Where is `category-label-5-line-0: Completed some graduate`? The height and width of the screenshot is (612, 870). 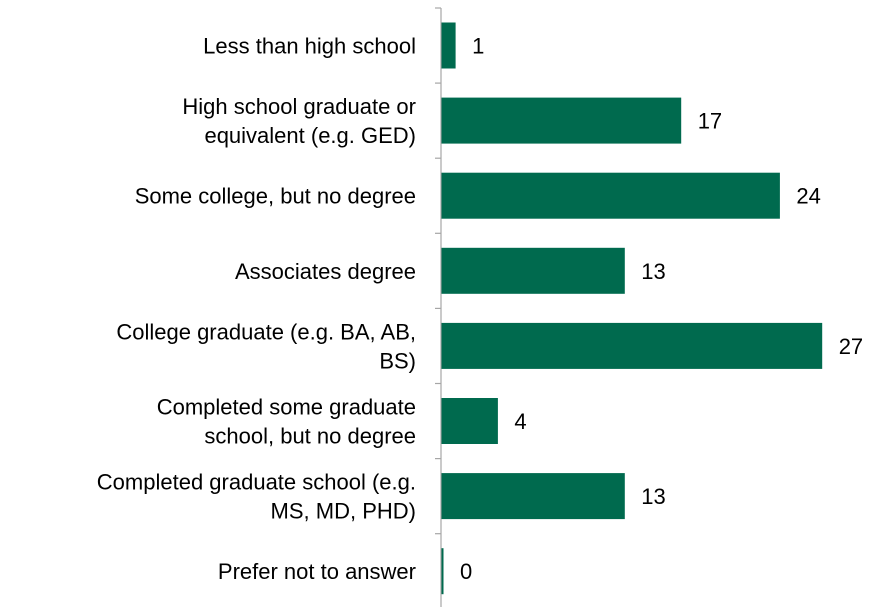 category-label-5-line-0: Completed some graduate is located at coordinates (286, 407).